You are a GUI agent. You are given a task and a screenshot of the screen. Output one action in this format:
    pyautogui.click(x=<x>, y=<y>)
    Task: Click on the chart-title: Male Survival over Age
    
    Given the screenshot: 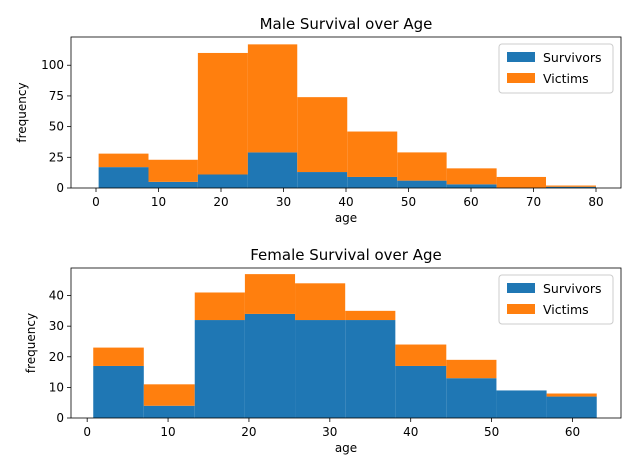 What is the action you would take?
    pyautogui.click(x=346, y=24)
    